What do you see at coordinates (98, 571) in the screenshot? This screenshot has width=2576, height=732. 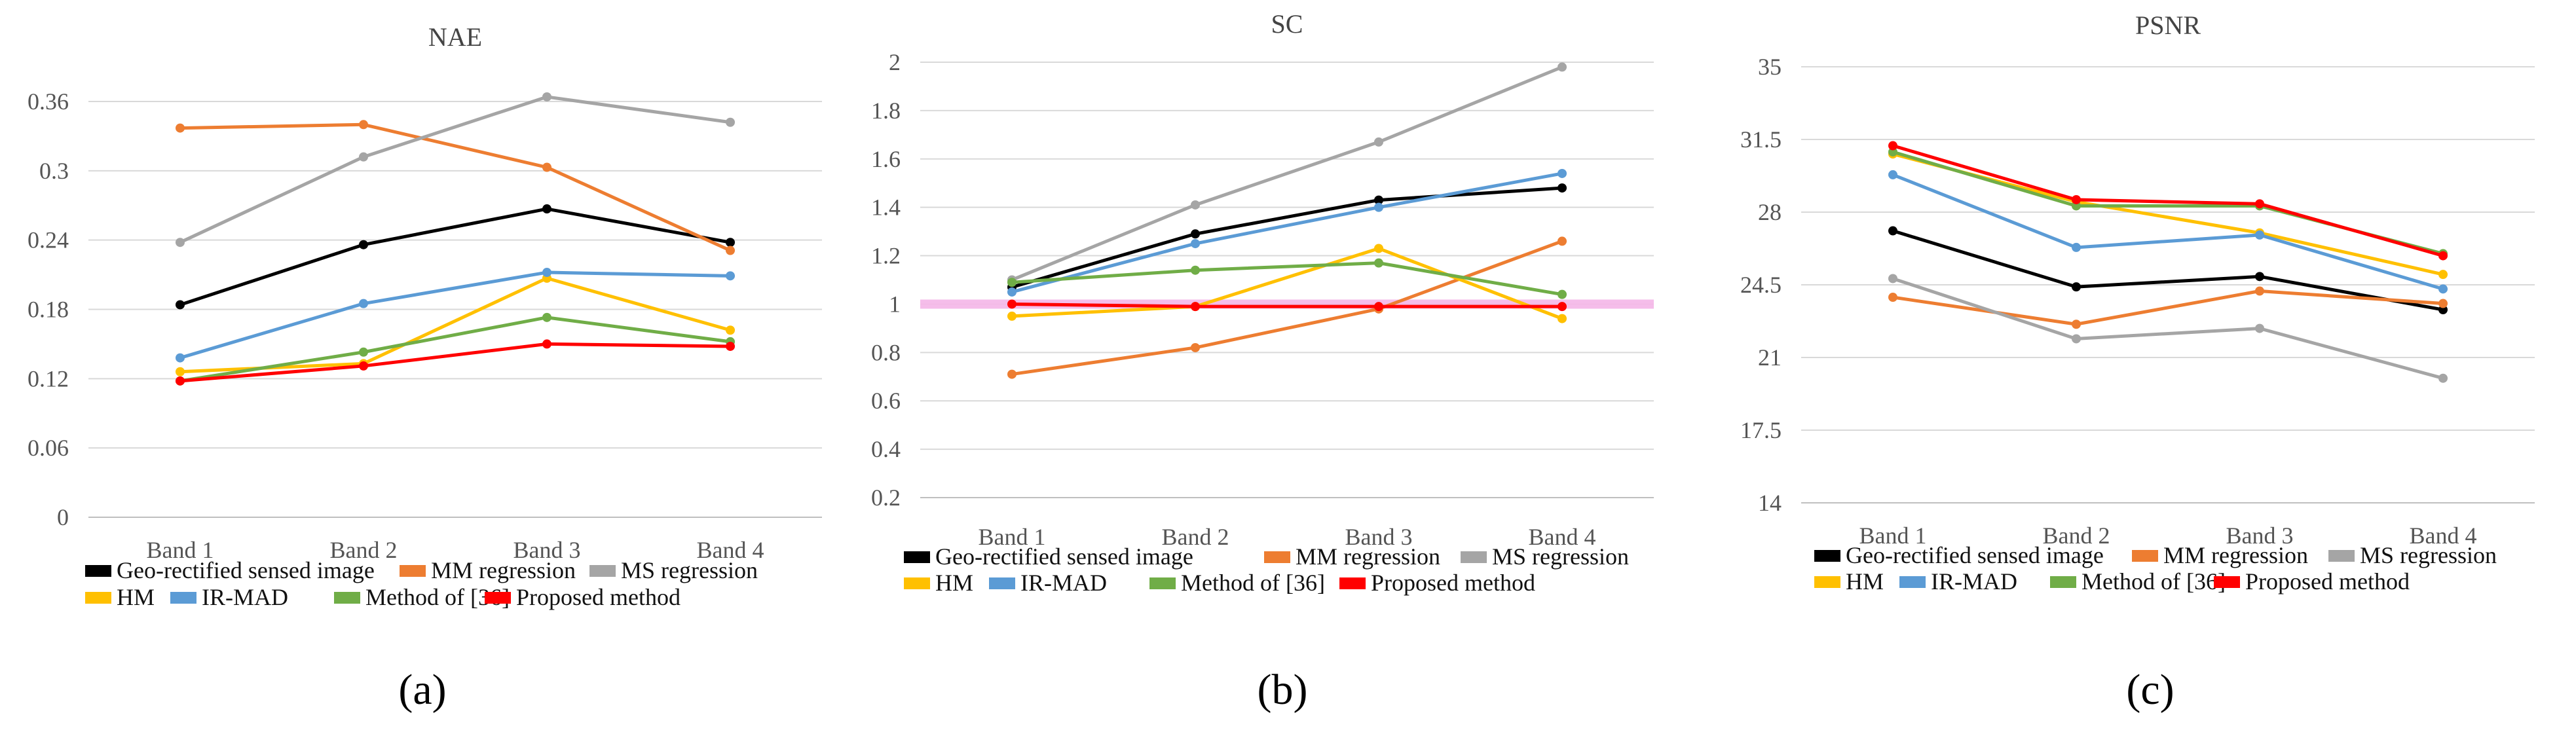 I see `chart-1-legend-swatch-geo-rectified-sensed-image` at bounding box center [98, 571].